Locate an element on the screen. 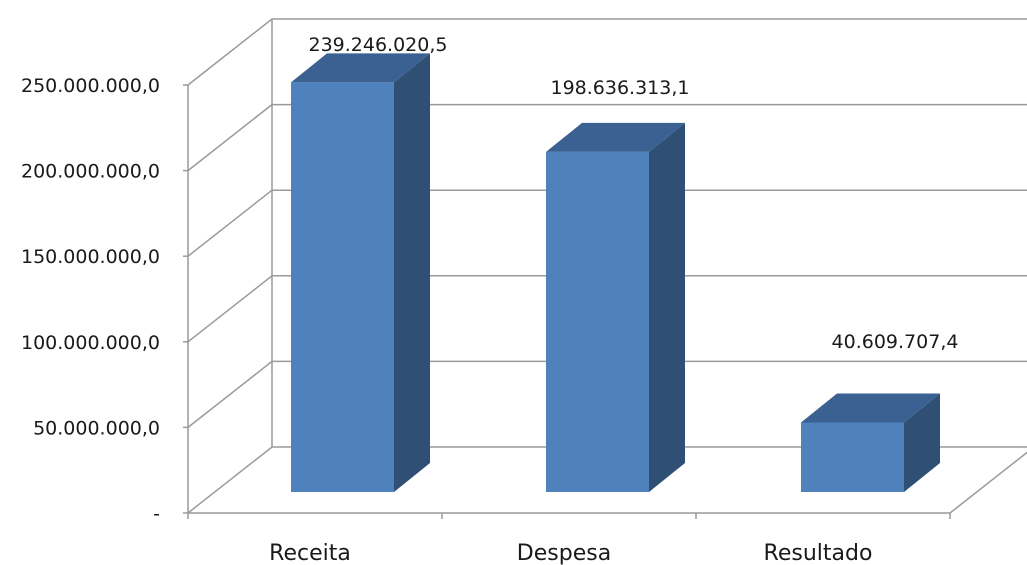 The width and height of the screenshot is (1027, 565). y-tick-label: 100.000.000,0 is located at coordinates (90, 343).